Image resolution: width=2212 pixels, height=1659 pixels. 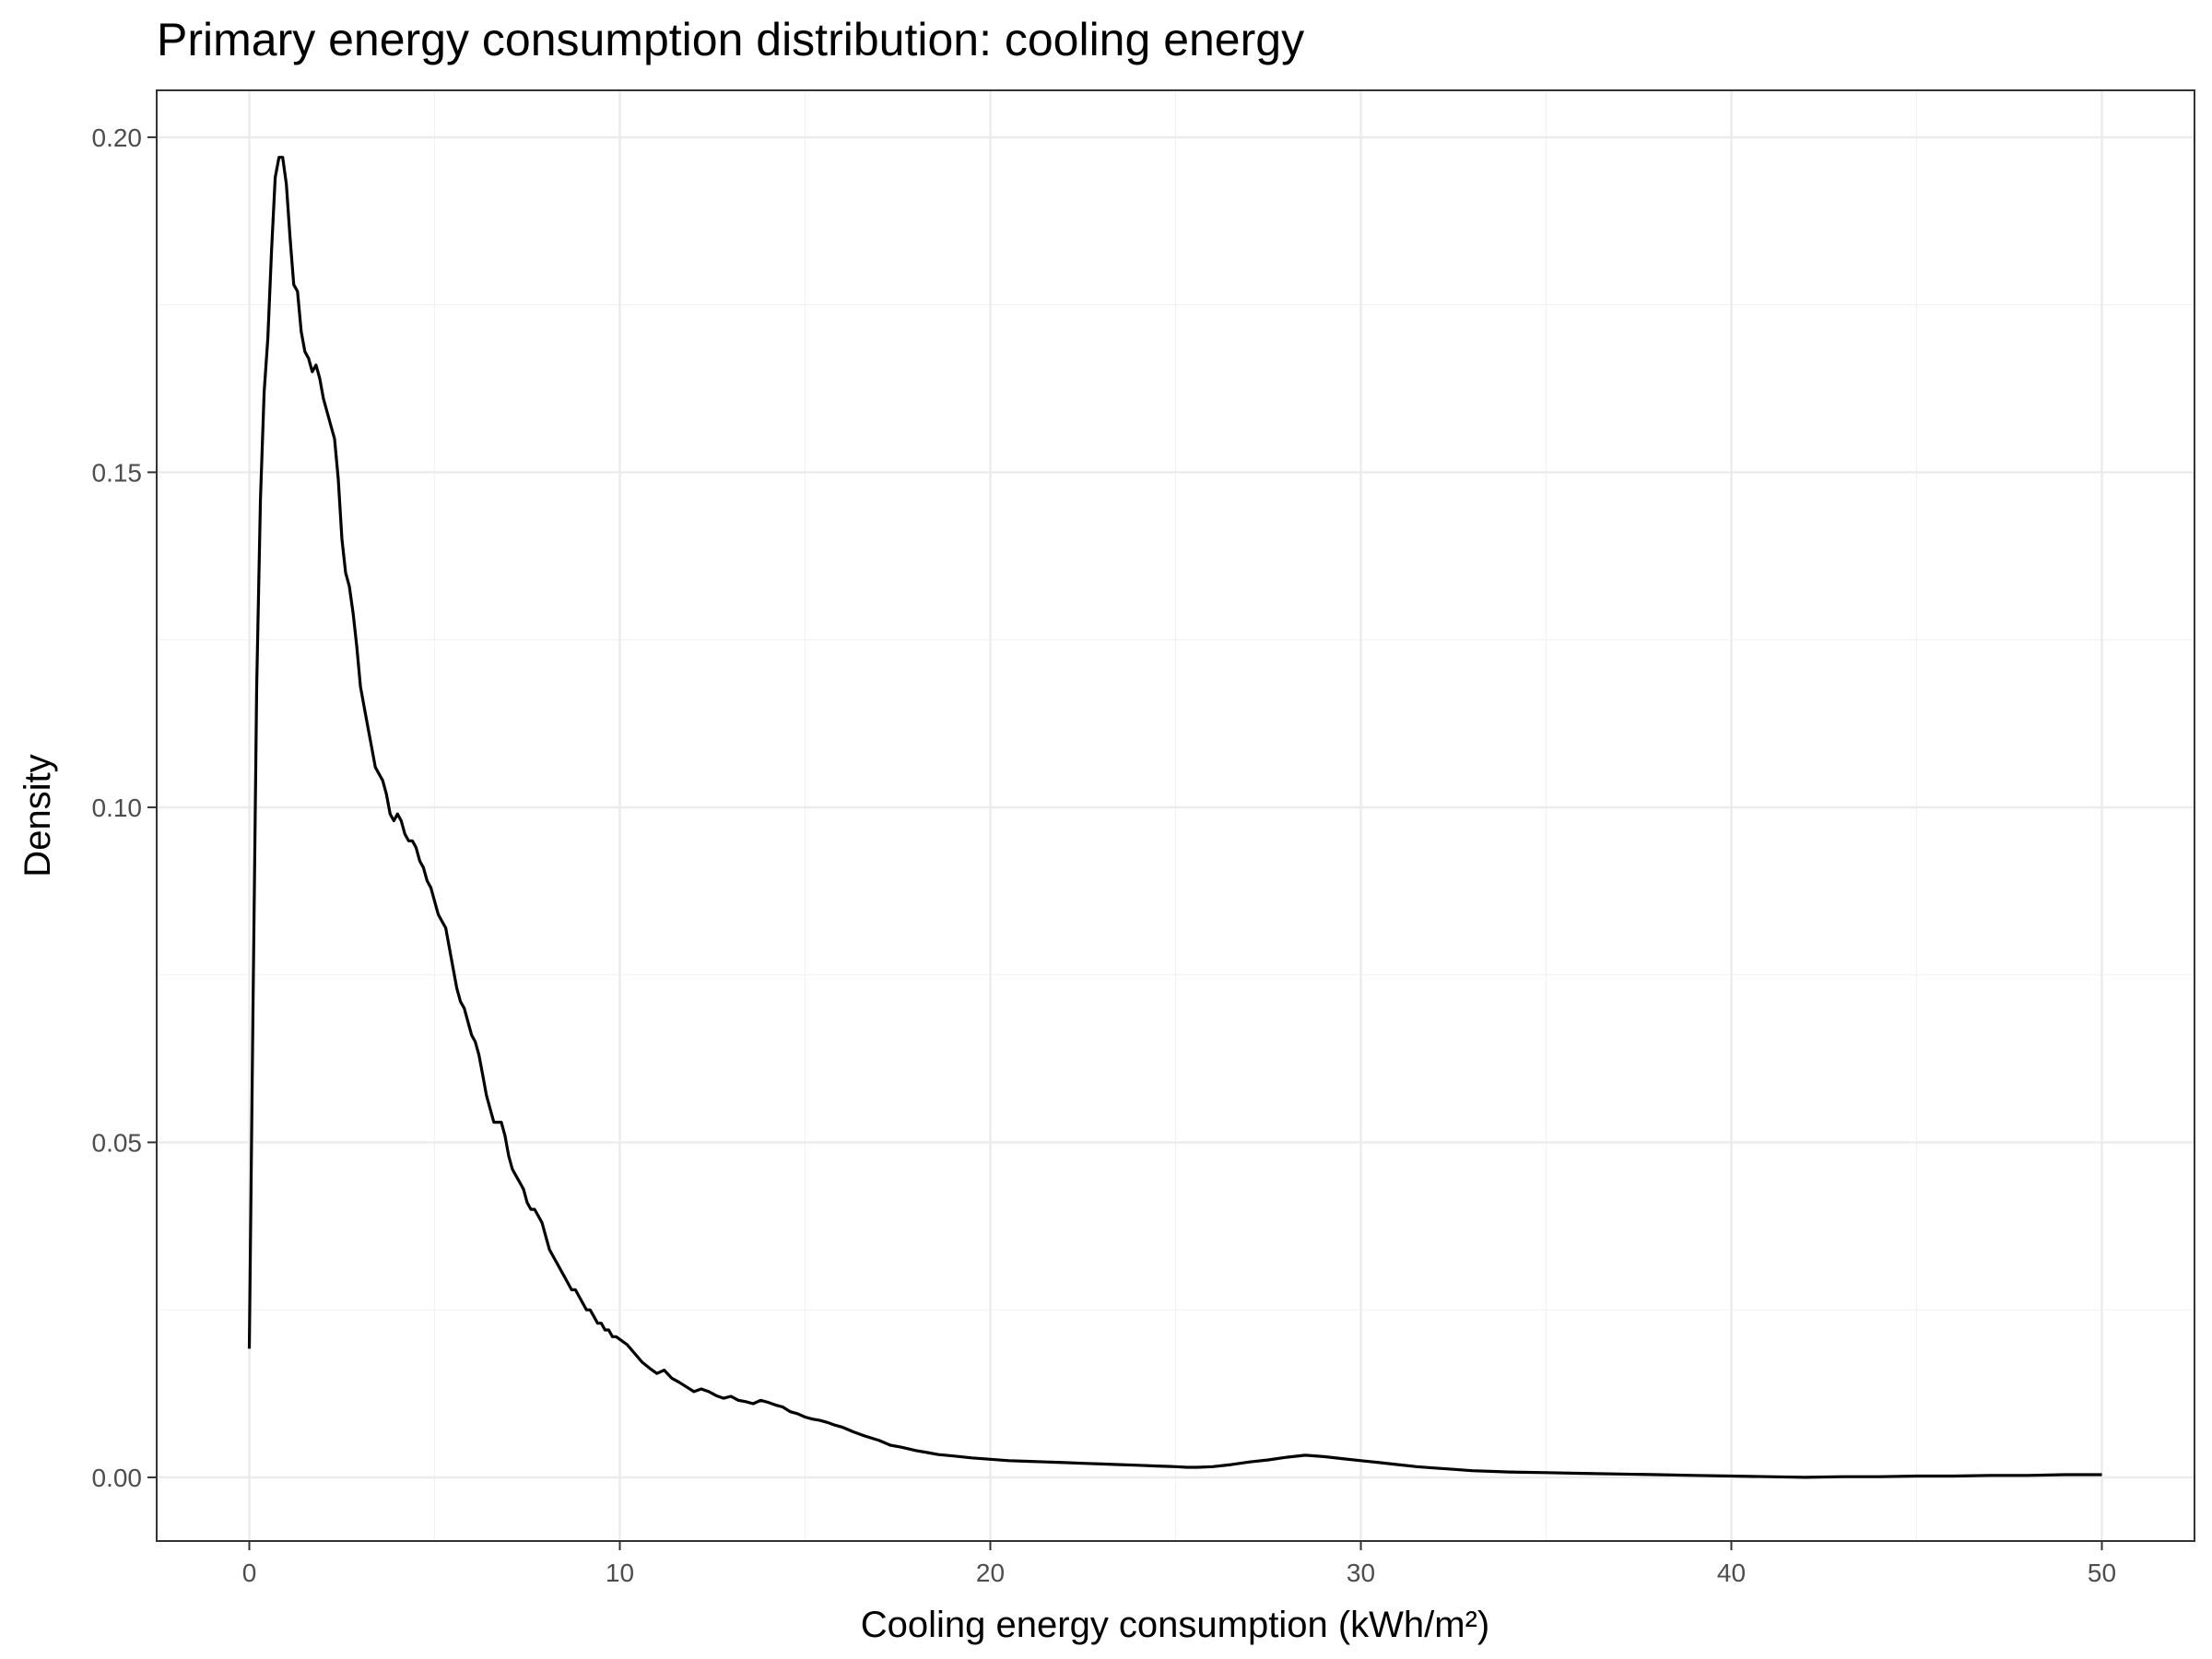 What do you see at coordinates (117, 1478) in the screenshot?
I see `y-tick-label: 0.00` at bounding box center [117, 1478].